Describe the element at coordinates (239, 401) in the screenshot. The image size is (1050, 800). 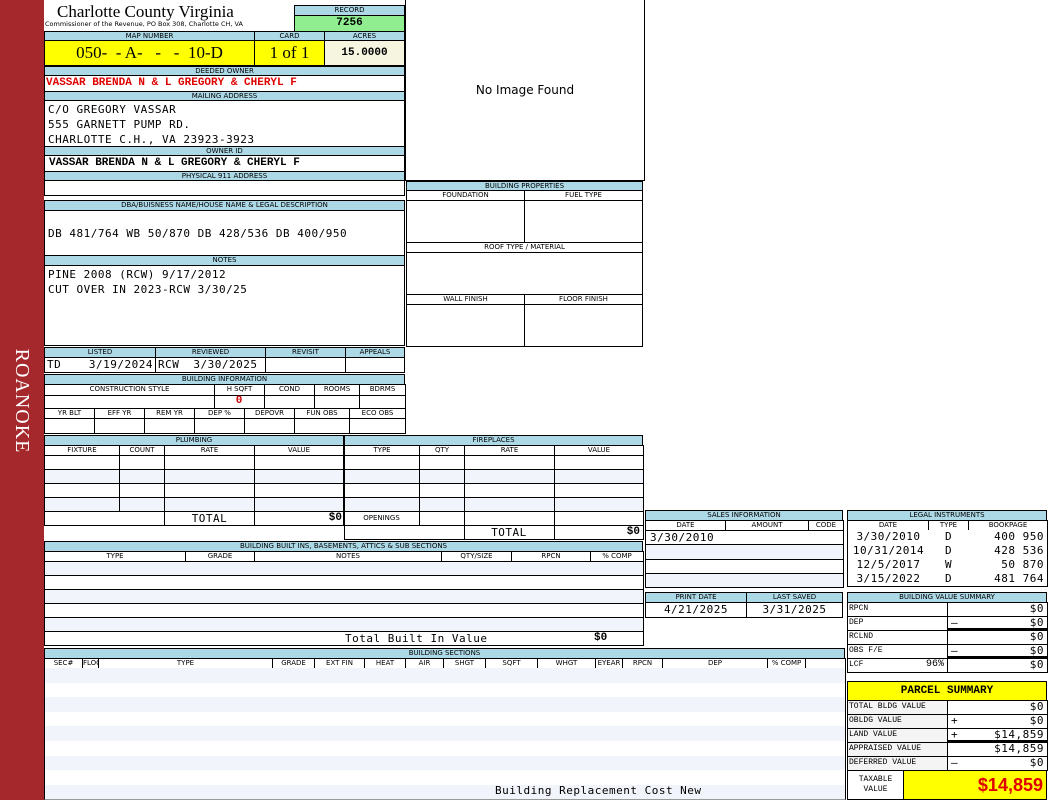
I see `hsqft-value: 0` at that location.